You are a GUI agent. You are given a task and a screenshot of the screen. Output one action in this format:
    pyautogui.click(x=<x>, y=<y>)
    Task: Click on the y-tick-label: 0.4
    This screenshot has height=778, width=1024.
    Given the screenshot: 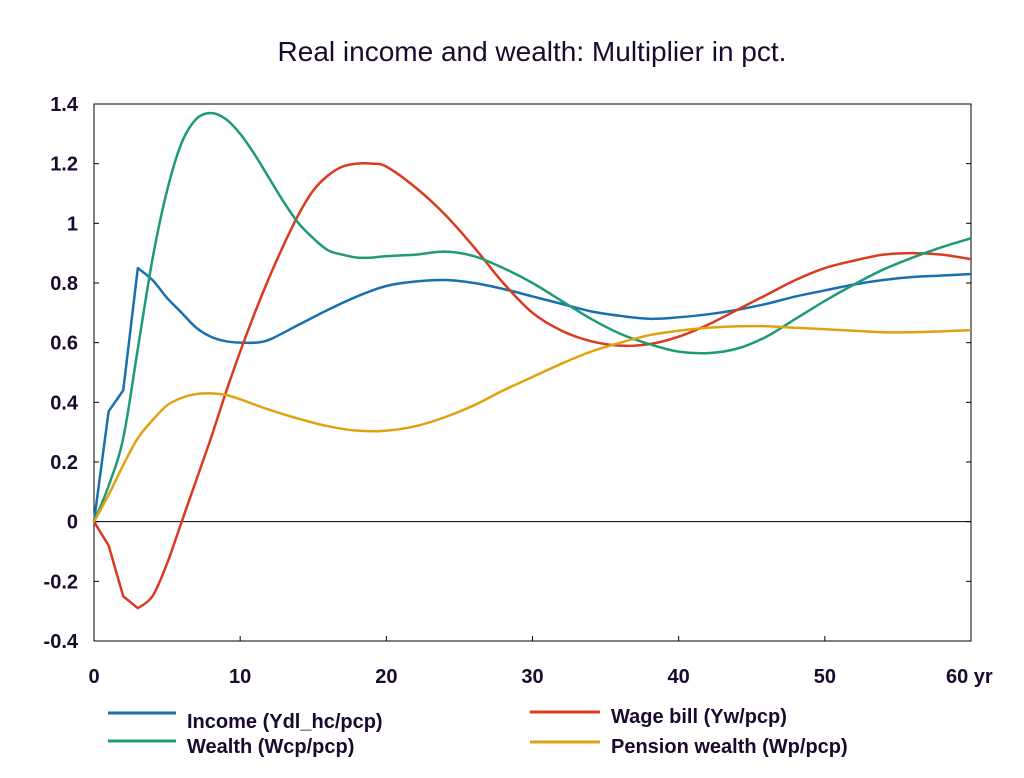 What is the action you would take?
    pyautogui.click(x=64, y=403)
    